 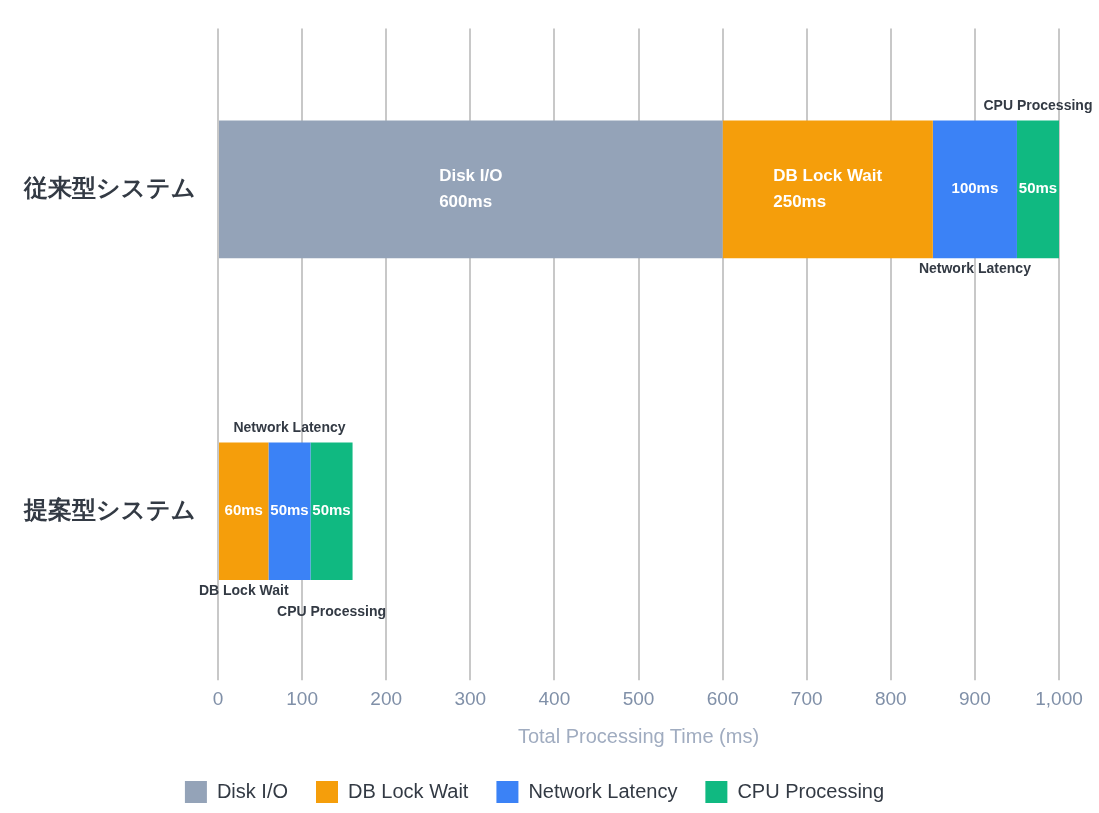 I want to click on x-tick-label: 900, so click(x=975, y=698).